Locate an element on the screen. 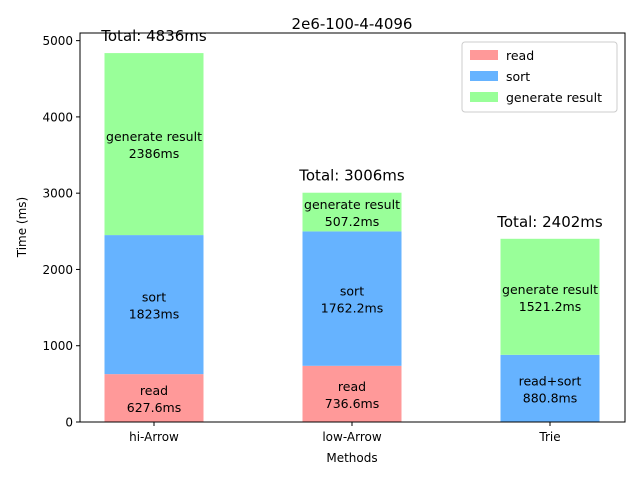 This screenshot has height=480, width=640. x-tick-label: Trie is located at coordinates (549, 437).